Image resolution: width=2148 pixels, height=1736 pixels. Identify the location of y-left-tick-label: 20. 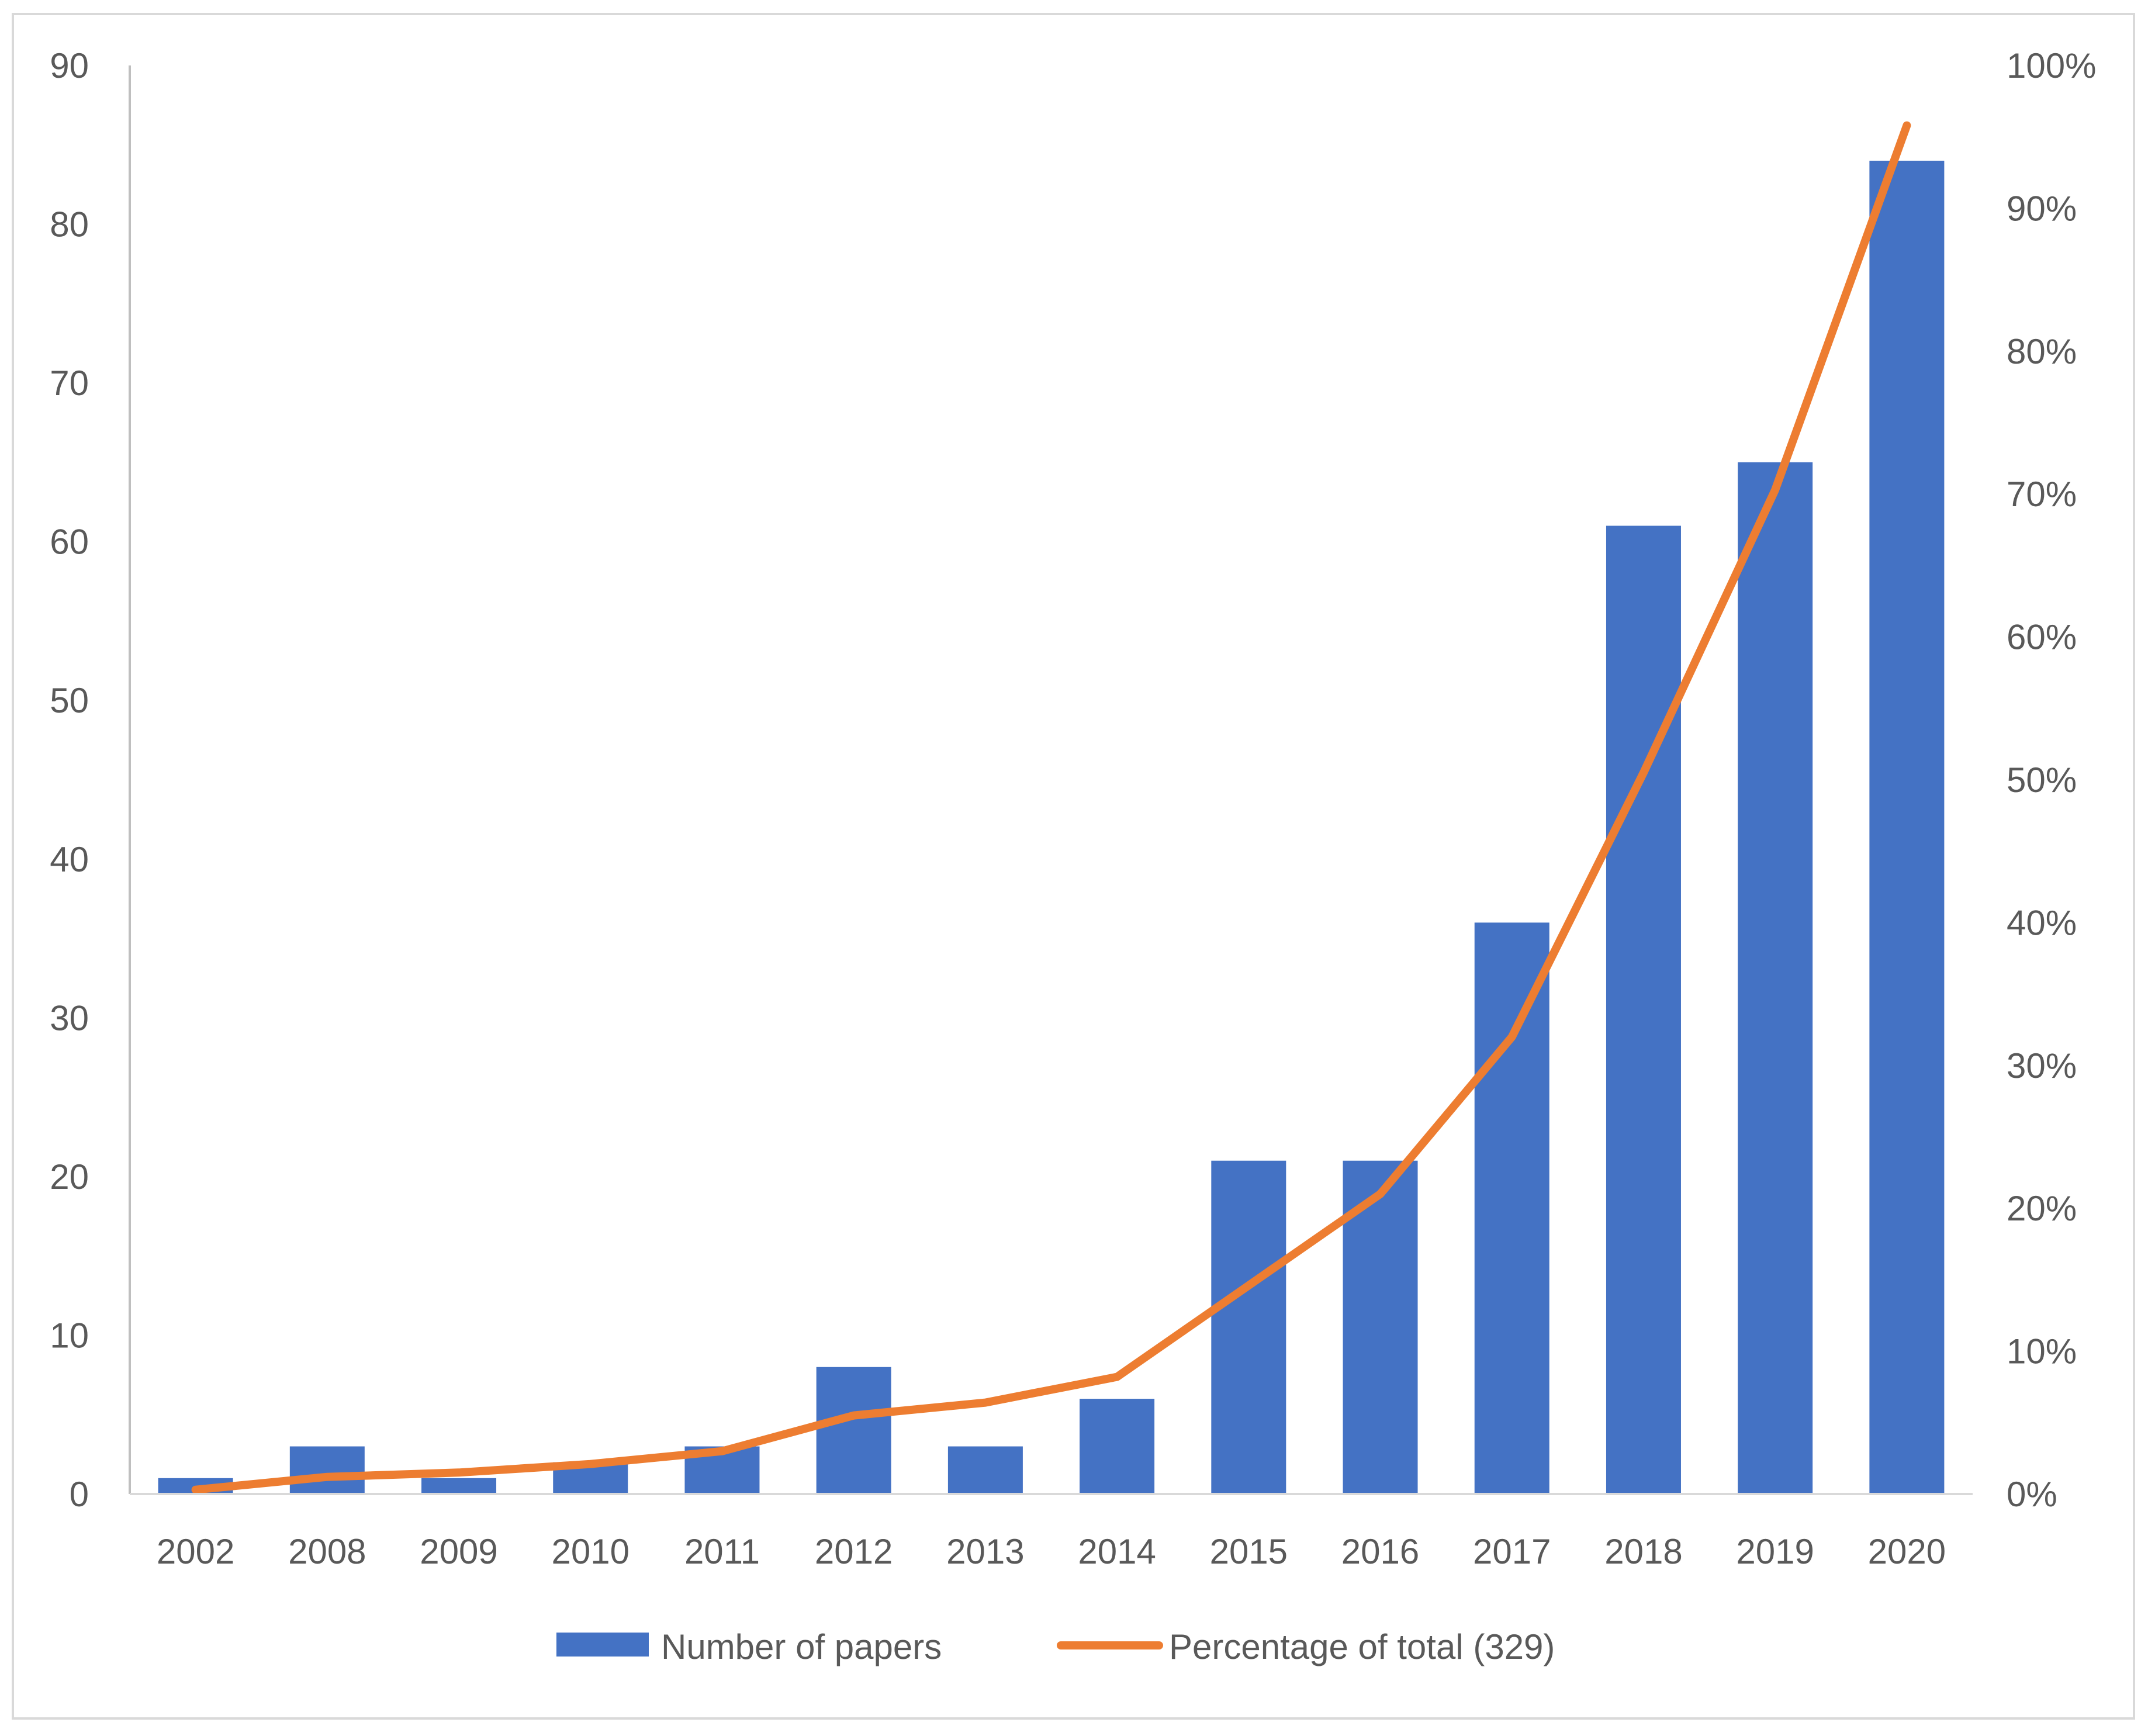
(69, 1177).